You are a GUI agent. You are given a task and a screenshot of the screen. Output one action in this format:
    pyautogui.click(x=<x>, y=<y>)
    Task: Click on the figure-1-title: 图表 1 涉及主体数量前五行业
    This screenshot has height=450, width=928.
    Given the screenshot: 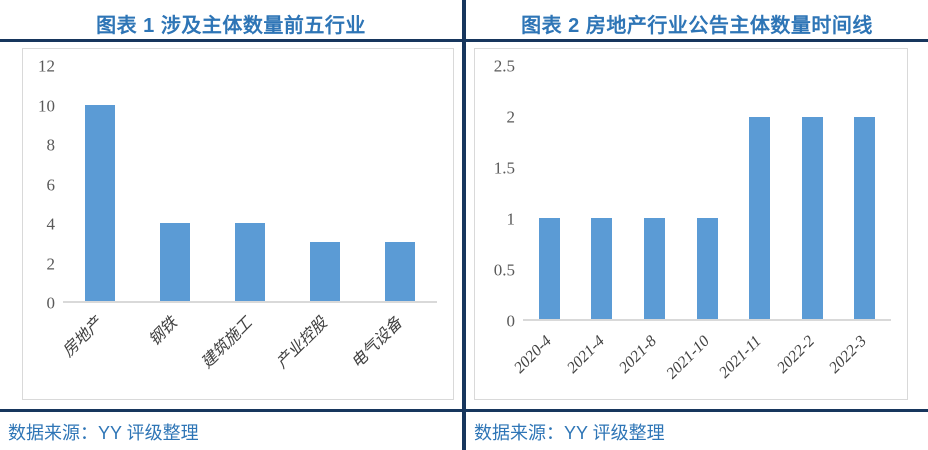 What is the action you would take?
    pyautogui.click(x=231, y=26)
    